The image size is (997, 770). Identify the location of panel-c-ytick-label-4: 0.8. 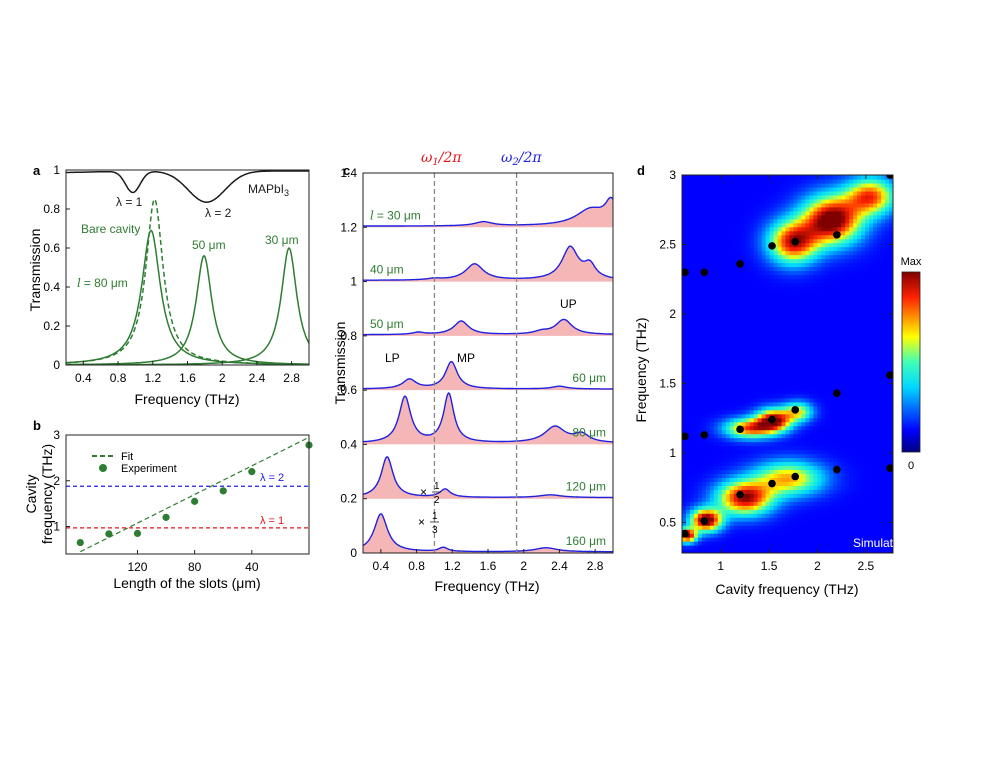
(348, 336).